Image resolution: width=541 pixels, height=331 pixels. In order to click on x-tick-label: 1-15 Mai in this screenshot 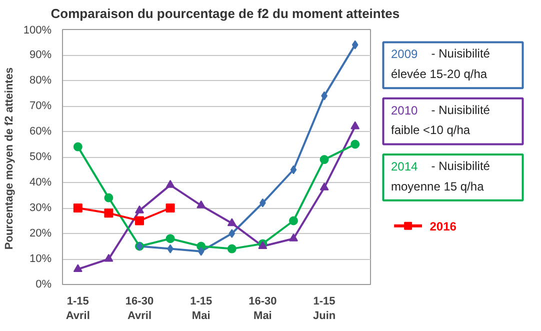, I will do `click(201, 309)`.